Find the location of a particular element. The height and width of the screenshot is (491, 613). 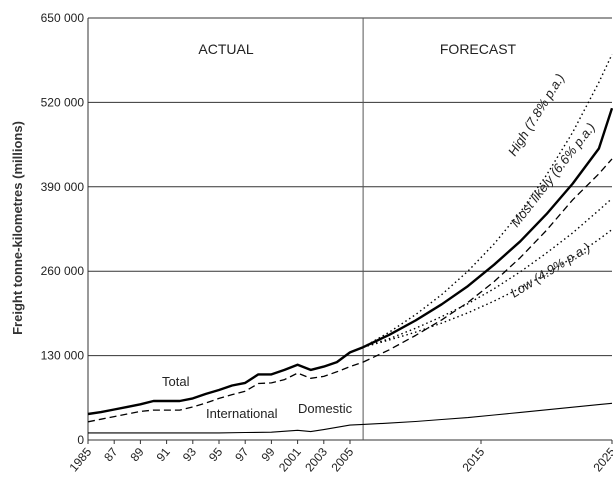

label-domestic: Domestic is located at coordinates (325, 408).